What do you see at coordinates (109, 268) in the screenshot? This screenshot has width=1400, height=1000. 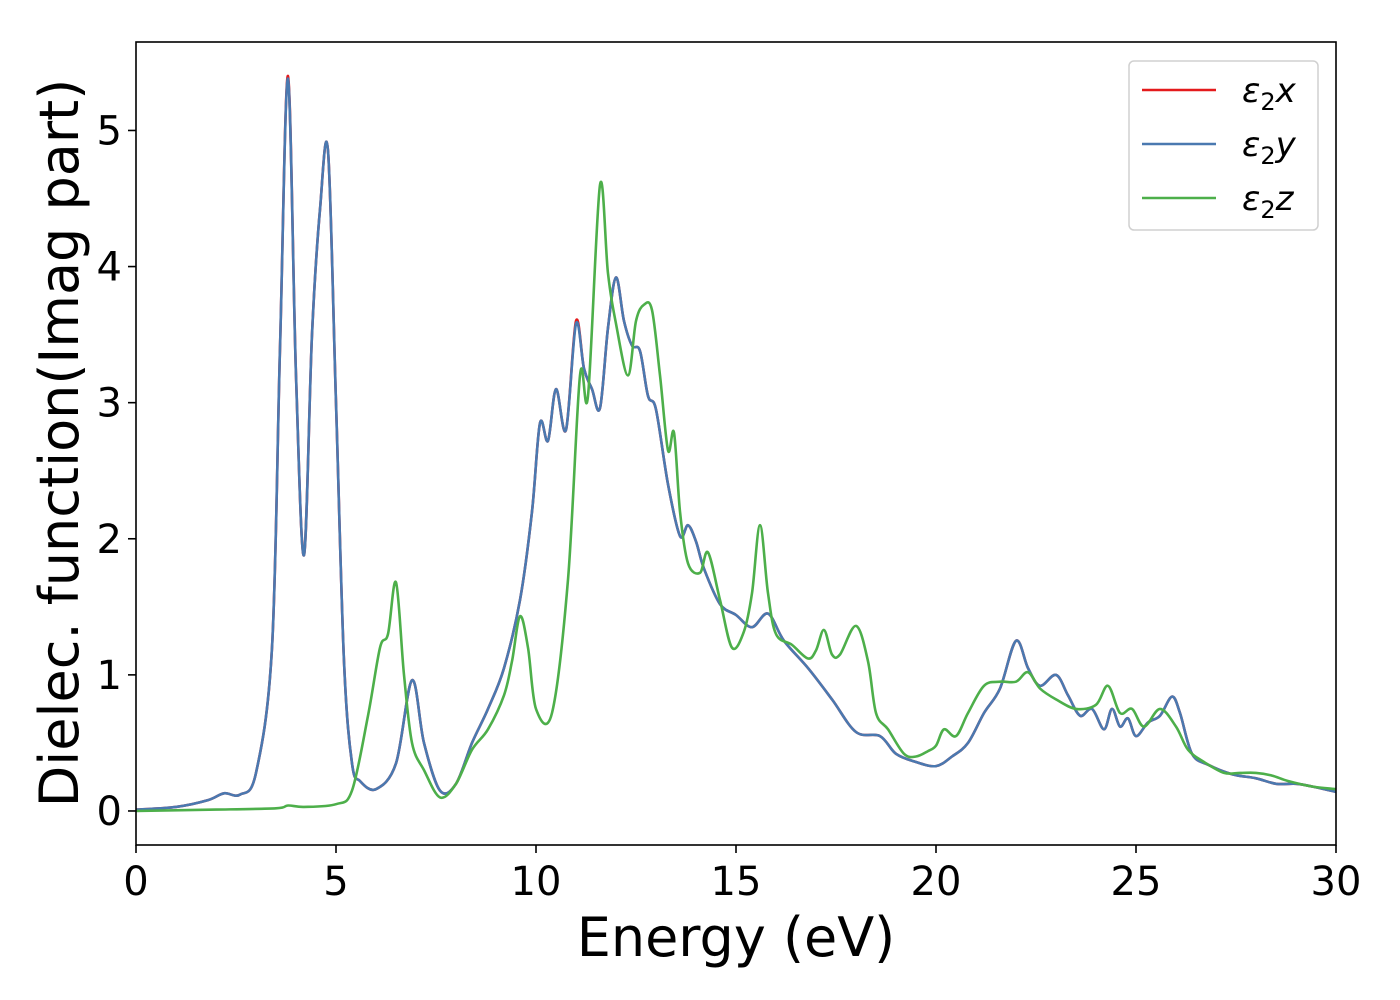 I see `y-tick-label: 4` at bounding box center [109, 268].